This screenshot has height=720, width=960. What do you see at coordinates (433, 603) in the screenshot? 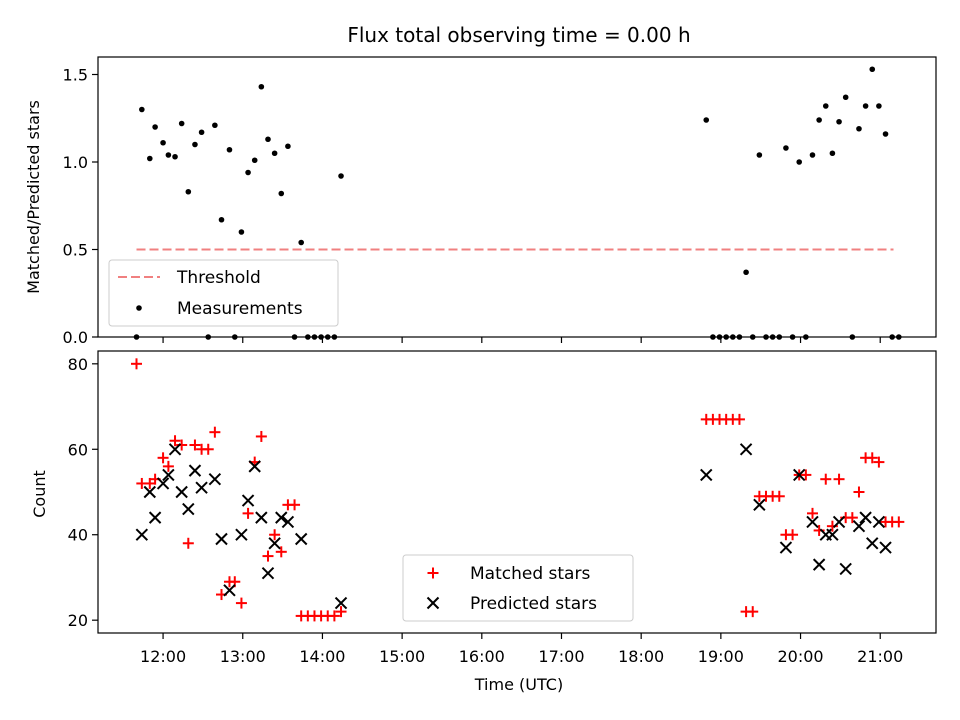
I see `legend-predicted-swatch` at bounding box center [433, 603].